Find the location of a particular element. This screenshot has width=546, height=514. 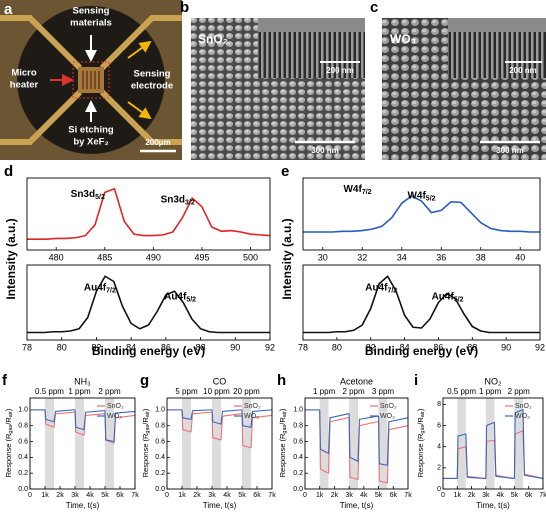

legend-label: SnO₂ is located at coordinates (388, 406).